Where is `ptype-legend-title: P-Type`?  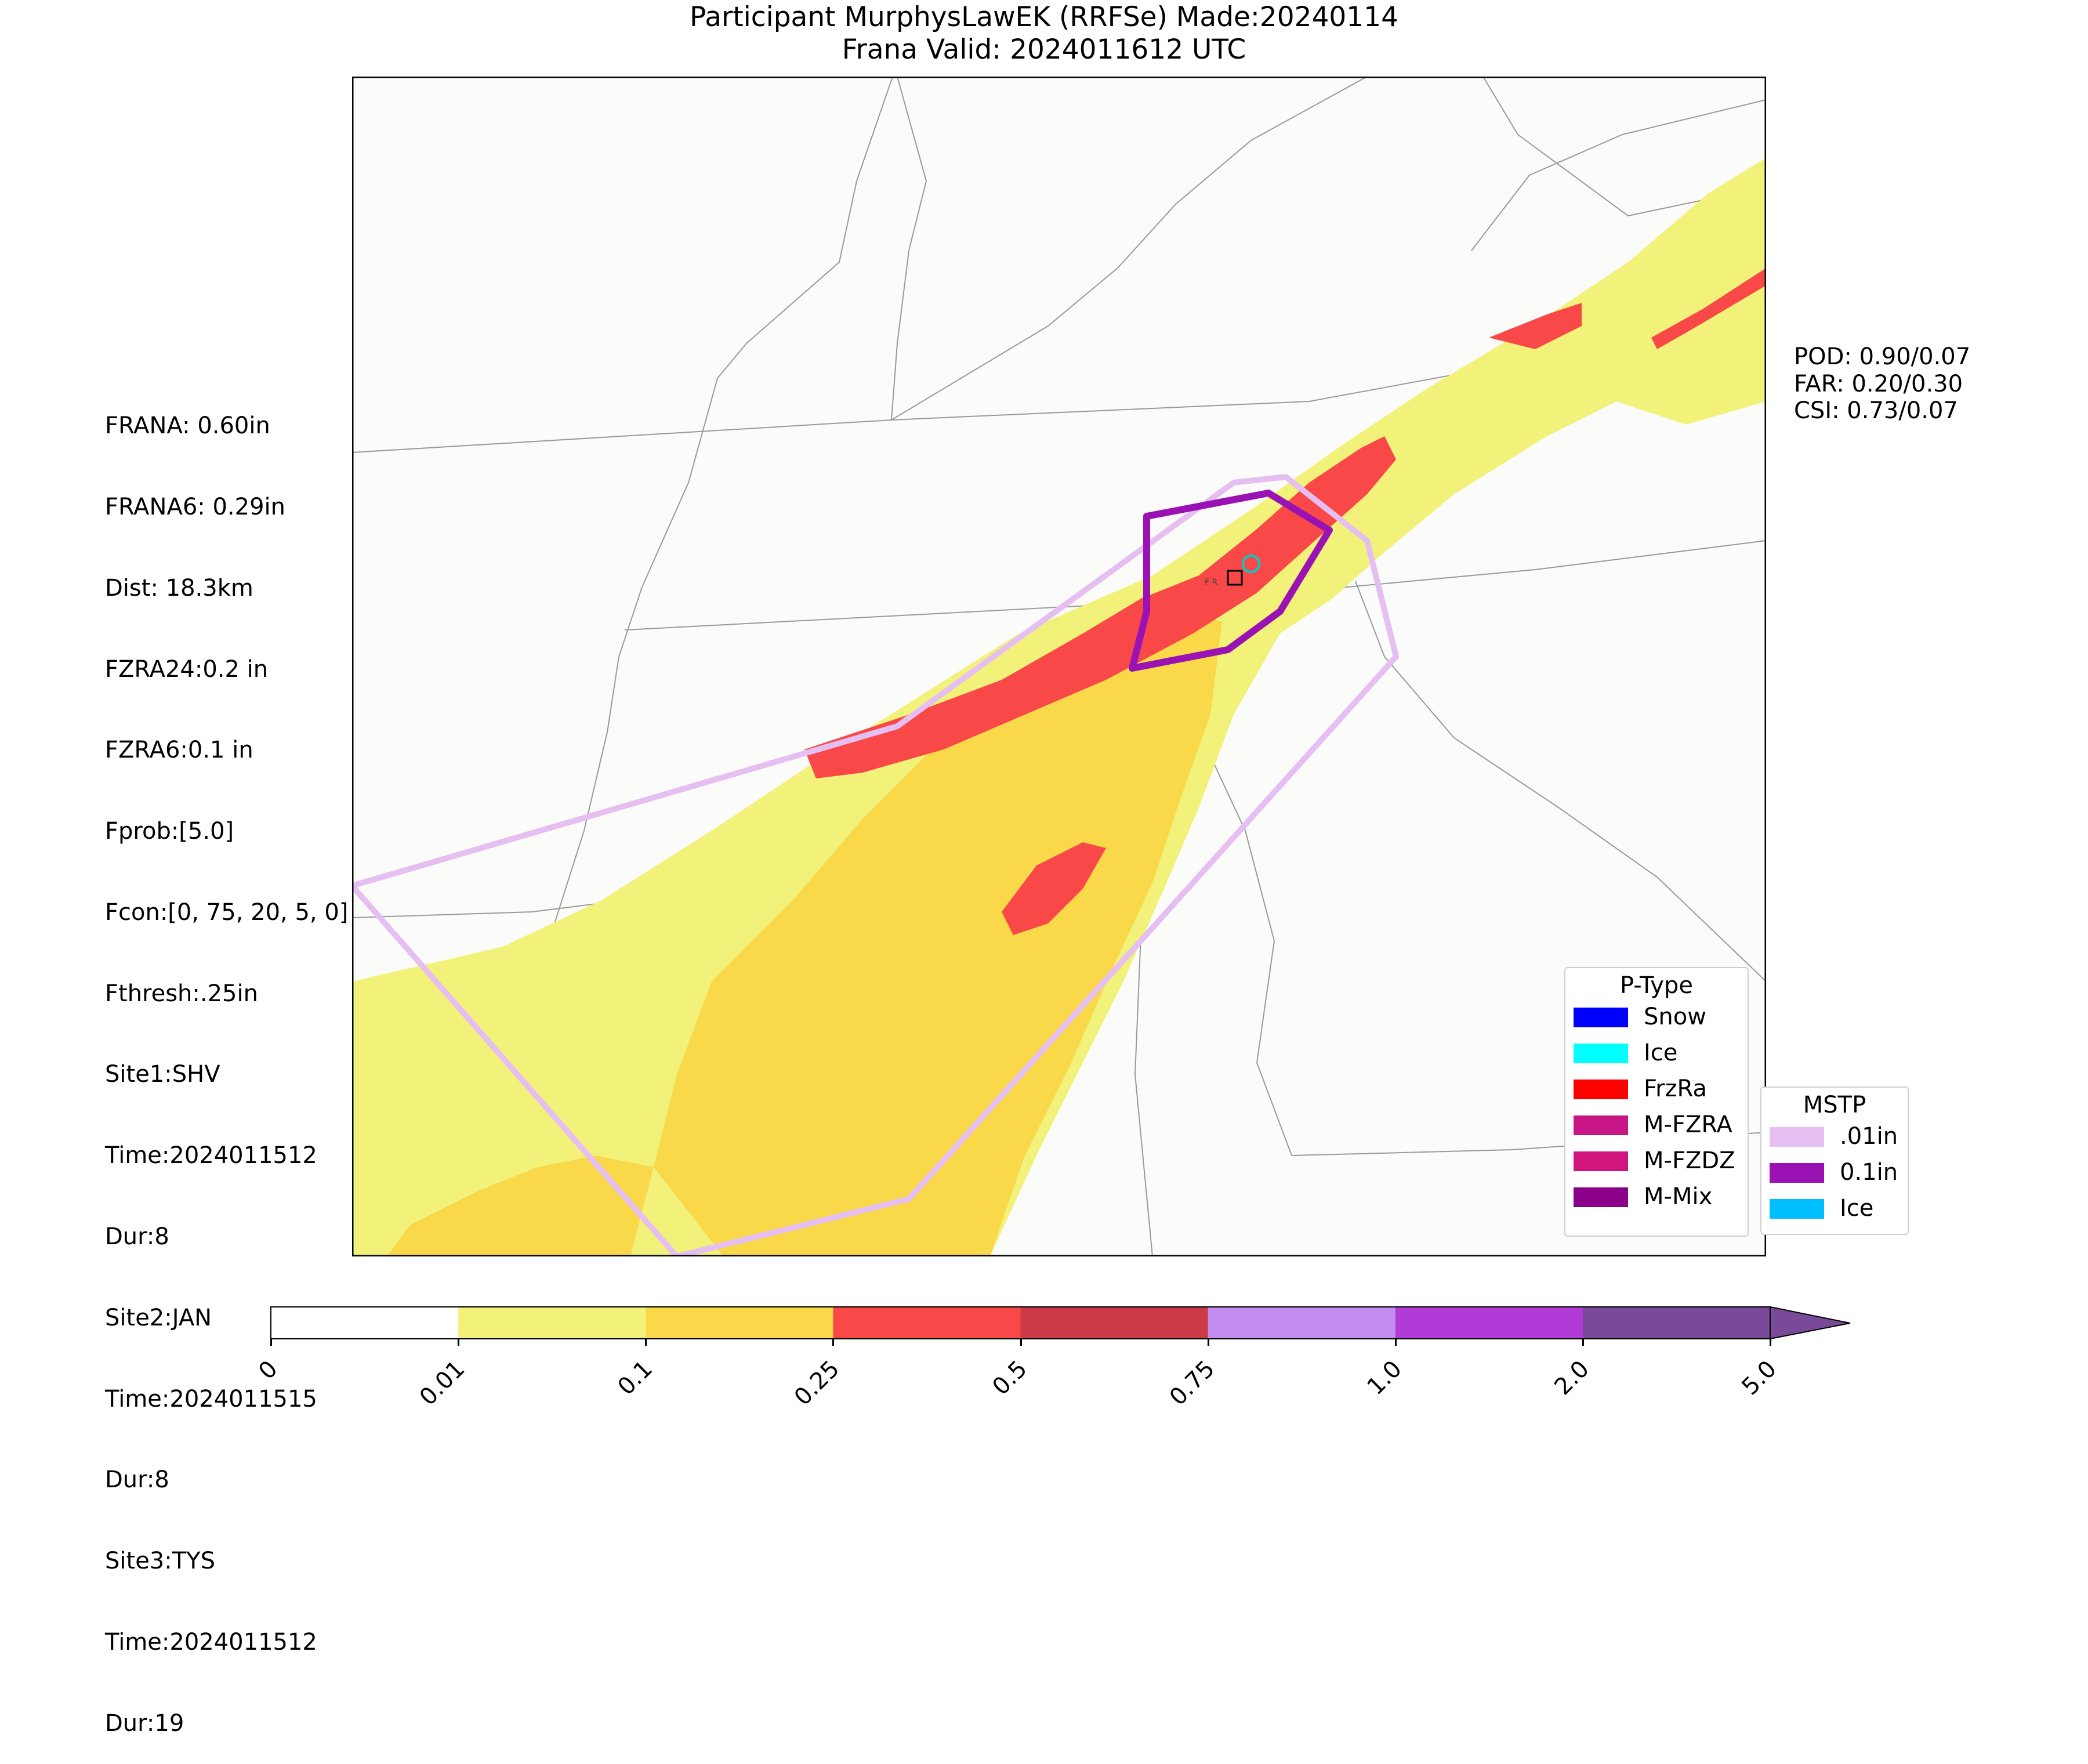 ptype-legend-title: P-Type is located at coordinates (1656, 985).